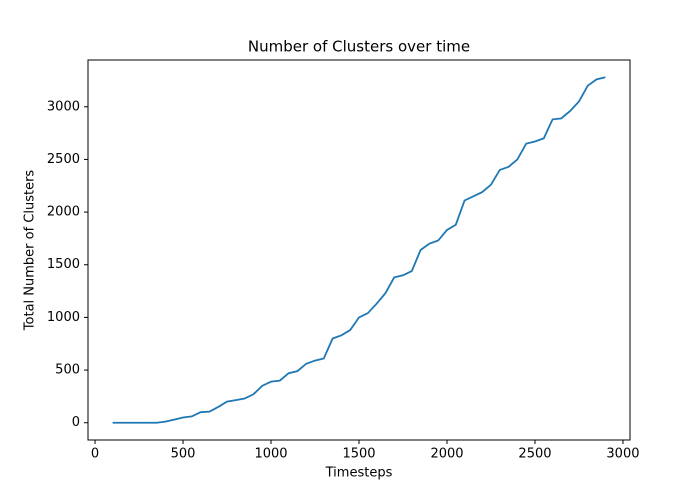  What do you see at coordinates (270, 454) in the screenshot?
I see `x-tick-label: 1000` at bounding box center [270, 454].